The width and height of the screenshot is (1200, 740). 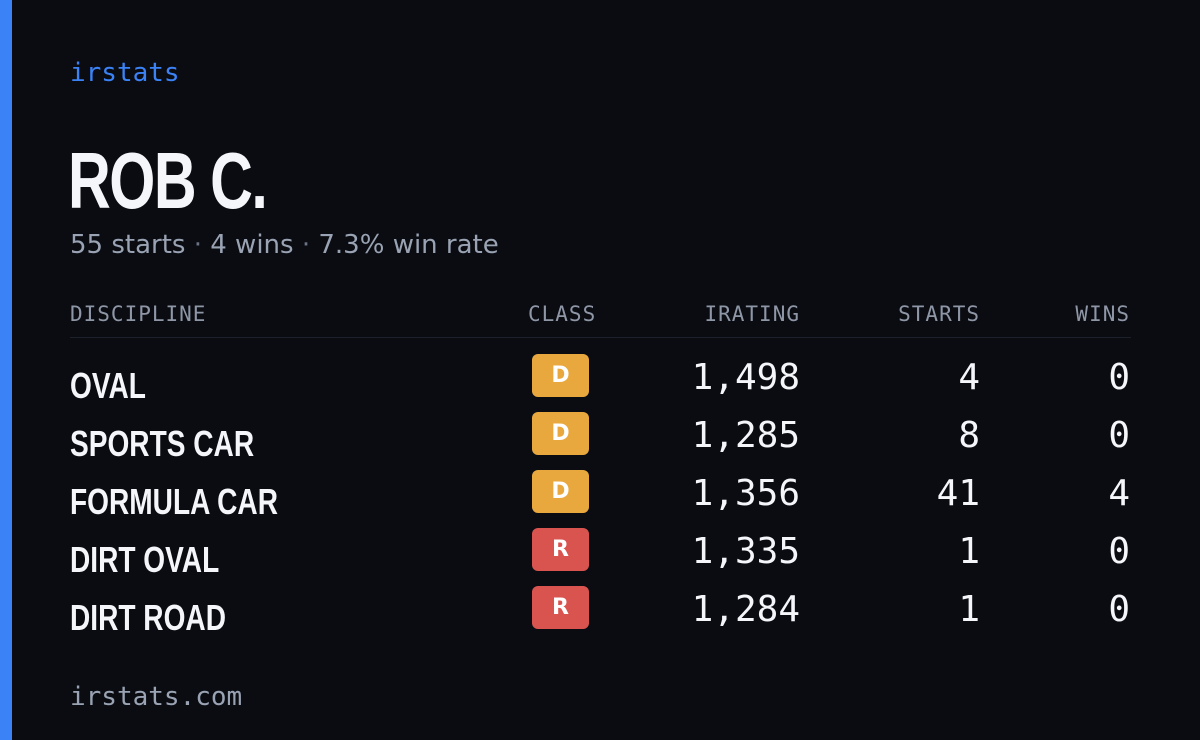 What do you see at coordinates (600, 553) in the screenshot?
I see `table-row: DIRT OVAL R 1,335 1 0` at bounding box center [600, 553].